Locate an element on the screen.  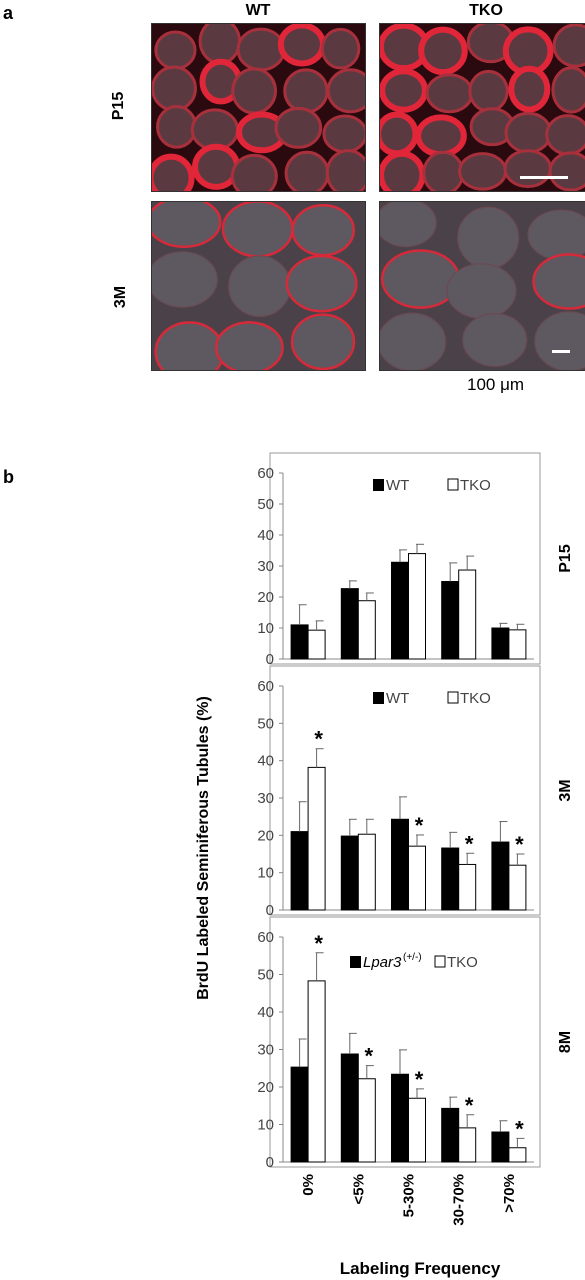
micrograph-wt-3m-image is located at coordinates (255, 286).